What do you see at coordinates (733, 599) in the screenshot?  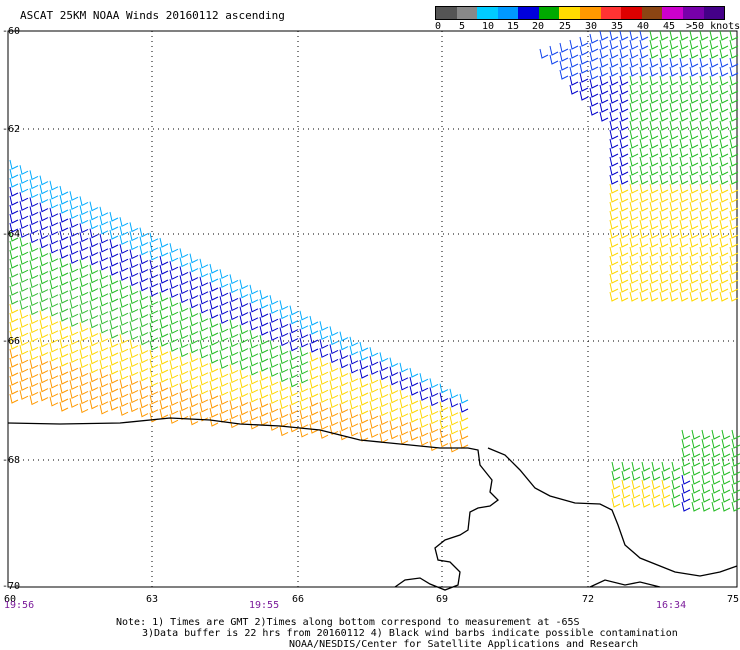 I see `lon-label-75: 75` at bounding box center [733, 599].